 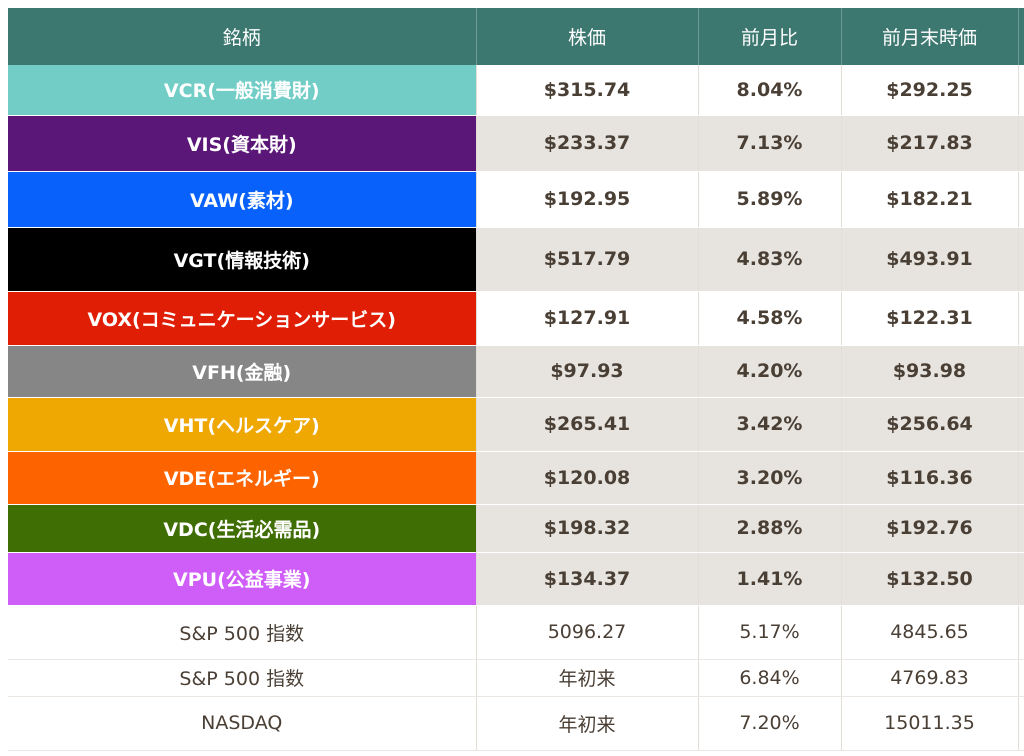 What do you see at coordinates (930, 143) in the screenshot?
I see `prev-price-cell: $217.83` at bounding box center [930, 143].